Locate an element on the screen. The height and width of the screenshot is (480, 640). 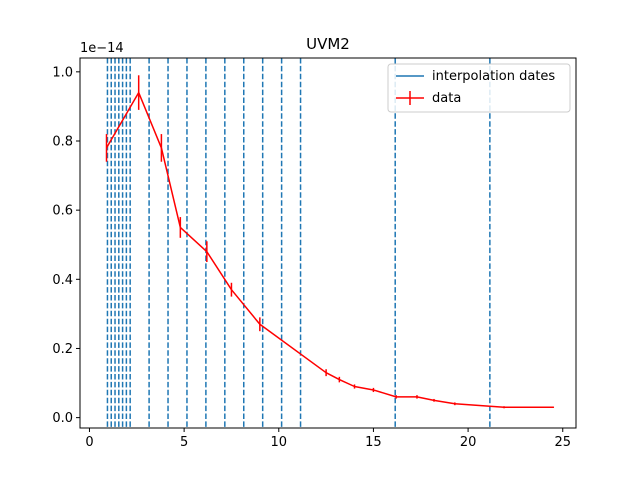
legend: interpolation dates data is located at coordinates (479, 88).